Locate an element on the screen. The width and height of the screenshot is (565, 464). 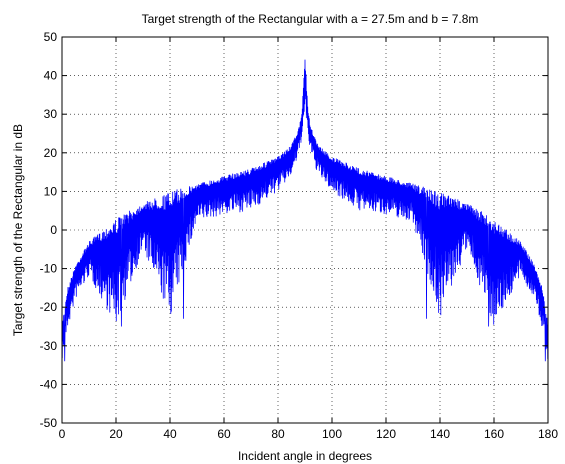
y-tick-label: -10 is located at coordinates (49, 269).